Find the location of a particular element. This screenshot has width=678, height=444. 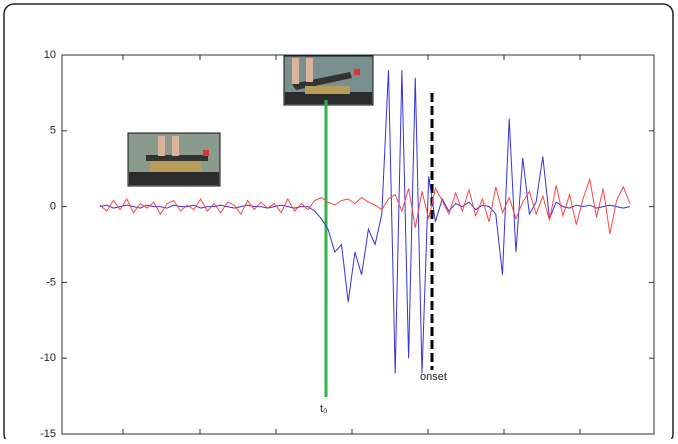

y-tick-label: -15 is located at coordinates (48, 433).